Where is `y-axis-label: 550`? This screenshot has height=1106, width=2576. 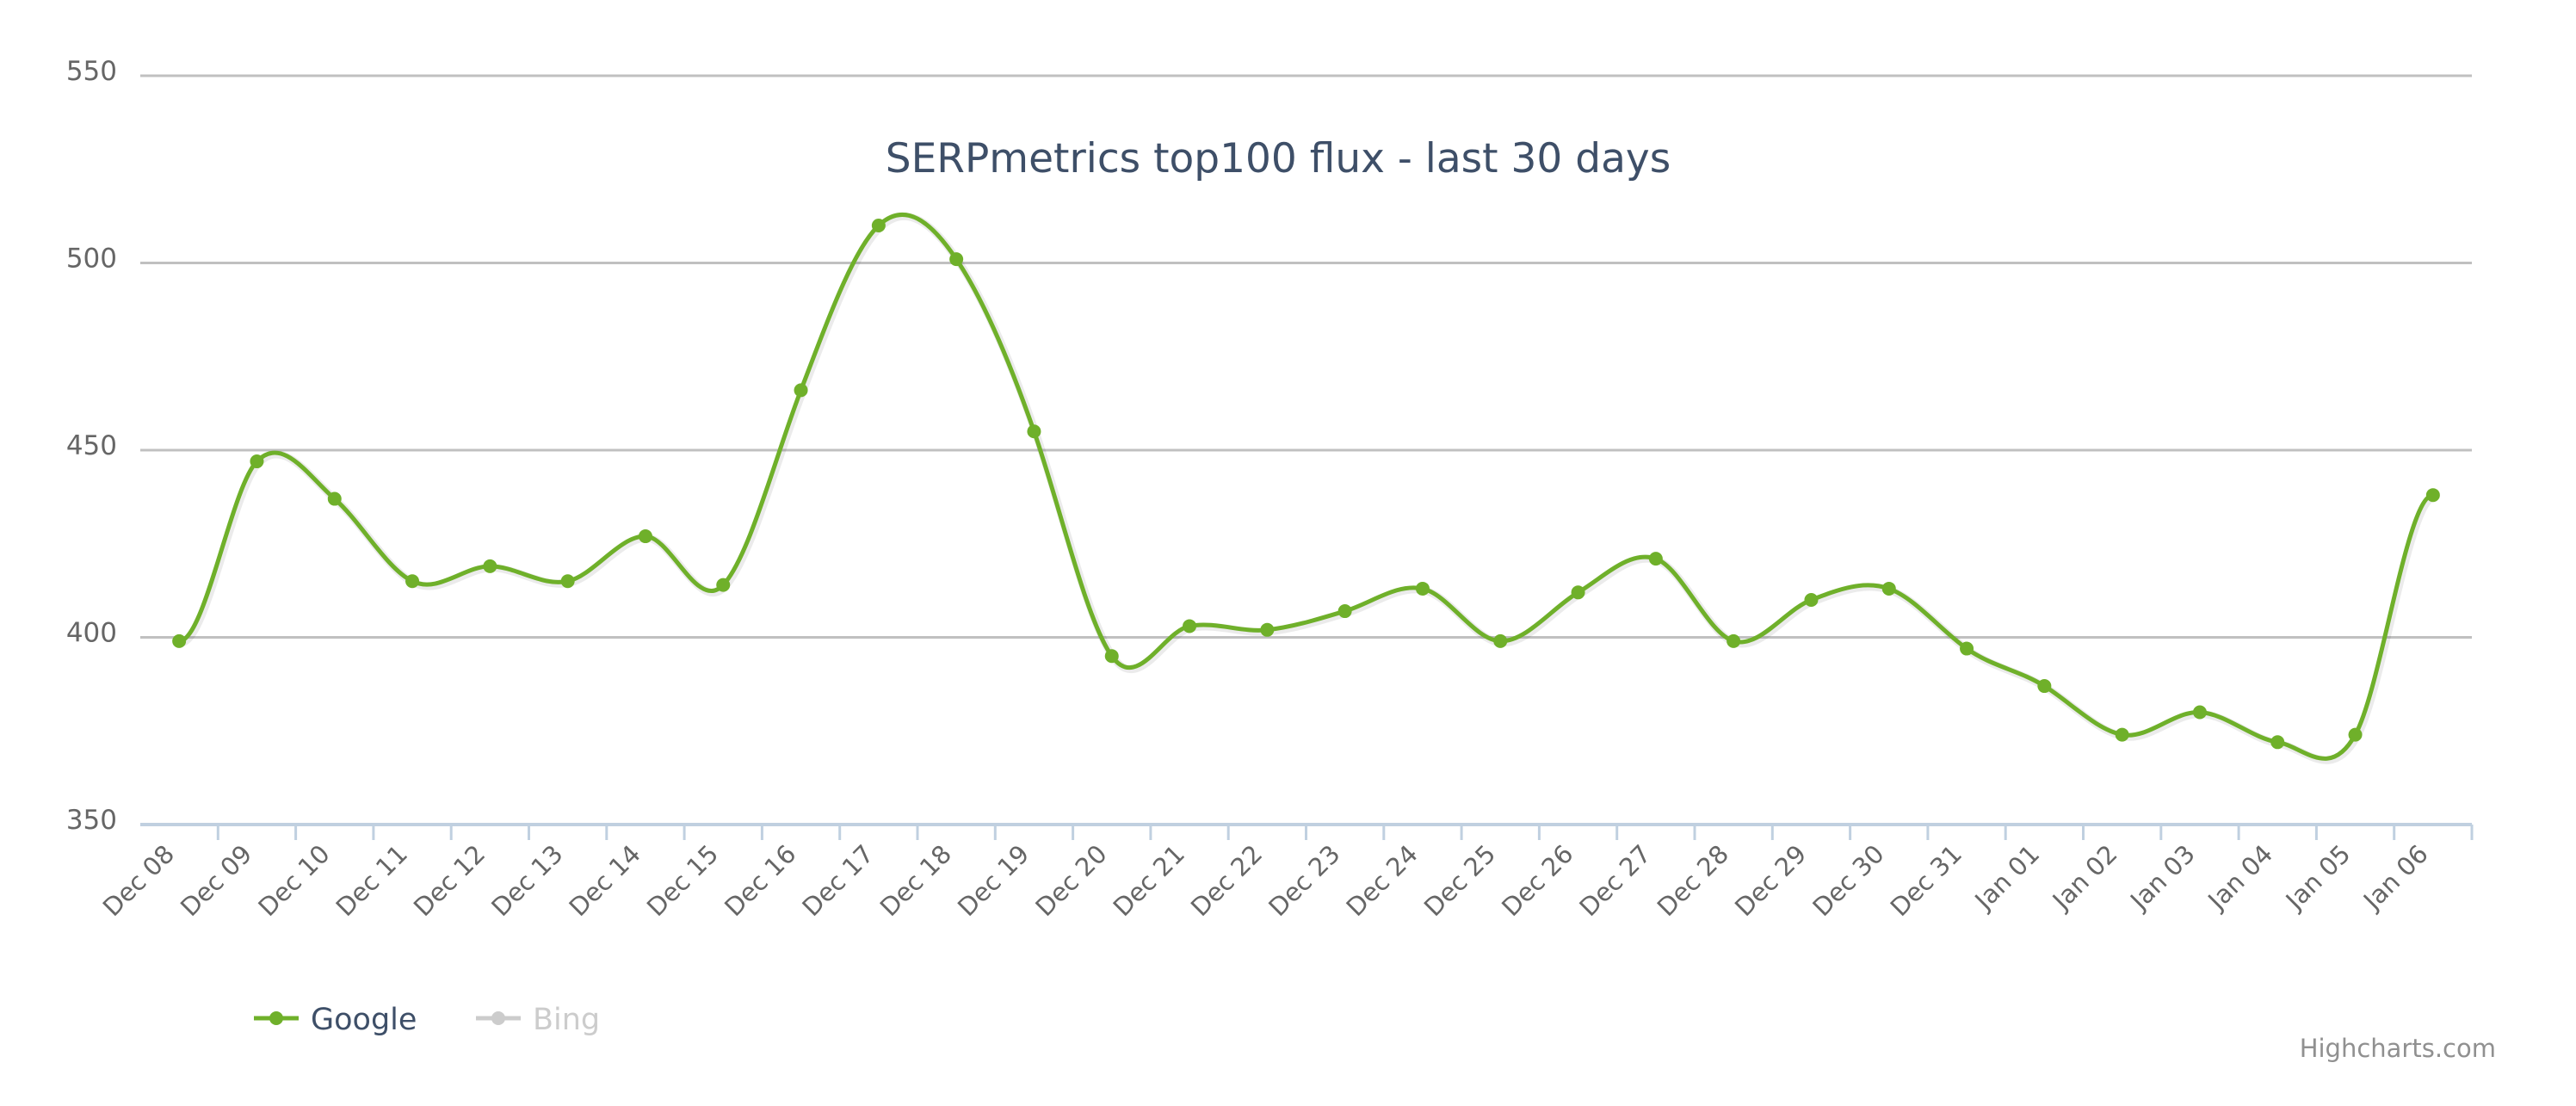 y-axis-label: 550 is located at coordinates (91, 71).